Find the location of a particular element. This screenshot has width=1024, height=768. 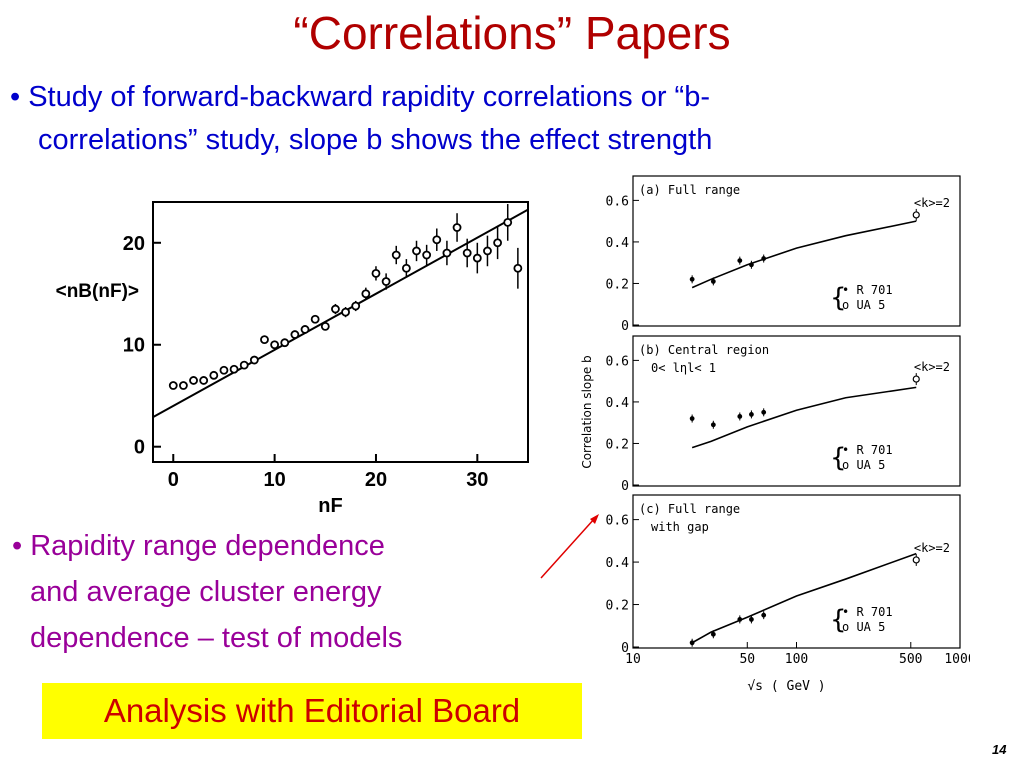

legend-entry: o UA 5 is located at coordinates (863, 305).